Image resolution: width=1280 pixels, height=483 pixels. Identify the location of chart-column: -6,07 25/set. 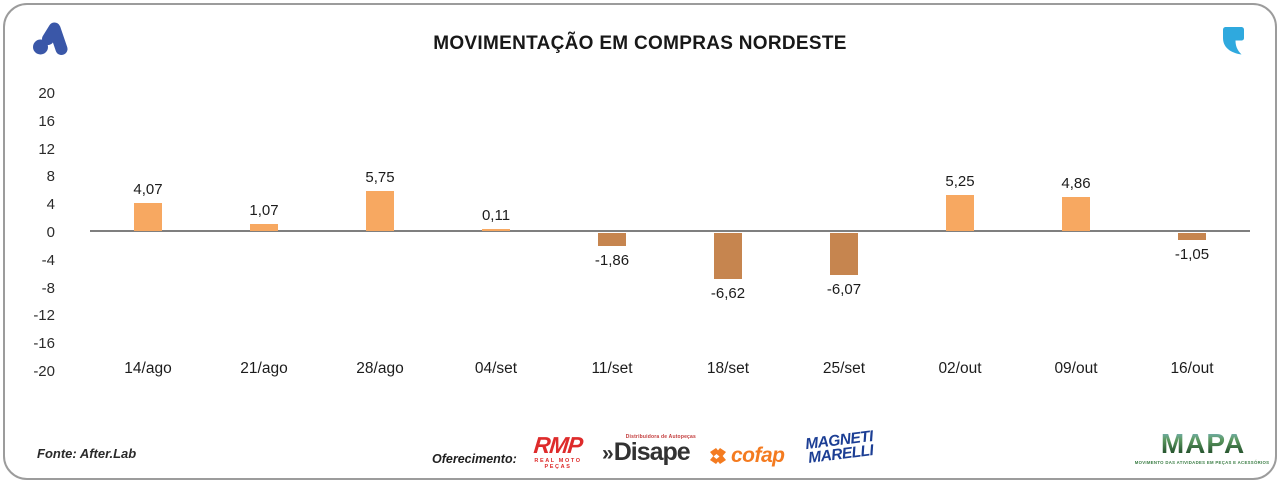
(844, 234).